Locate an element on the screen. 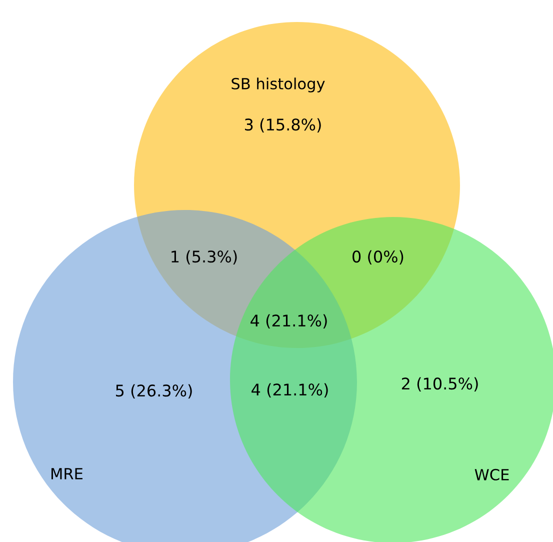 This screenshot has width=553, height=542. text: MRE is located at coordinates (67, 474).